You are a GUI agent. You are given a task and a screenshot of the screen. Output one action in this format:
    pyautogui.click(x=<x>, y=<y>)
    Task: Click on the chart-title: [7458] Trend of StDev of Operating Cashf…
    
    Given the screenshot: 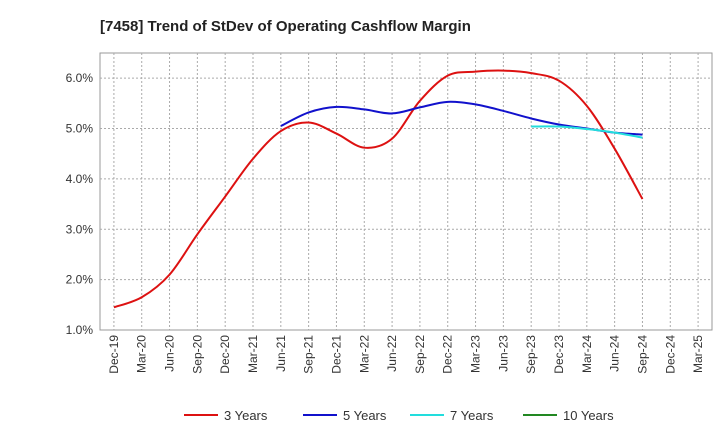 What is the action you would take?
    pyautogui.click(x=285, y=26)
    